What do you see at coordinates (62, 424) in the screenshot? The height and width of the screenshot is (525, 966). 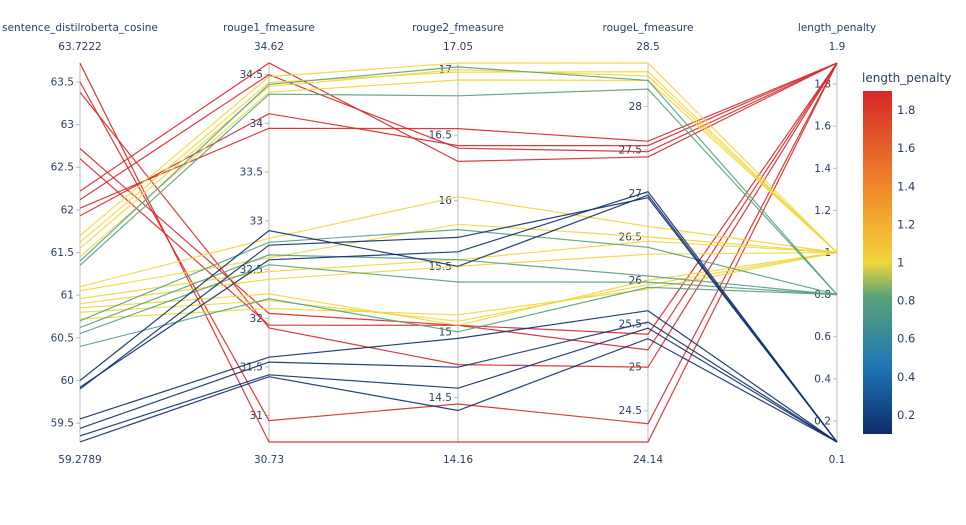 I see `axis-tick-label: 59.5` at bounding box center [62, 424].